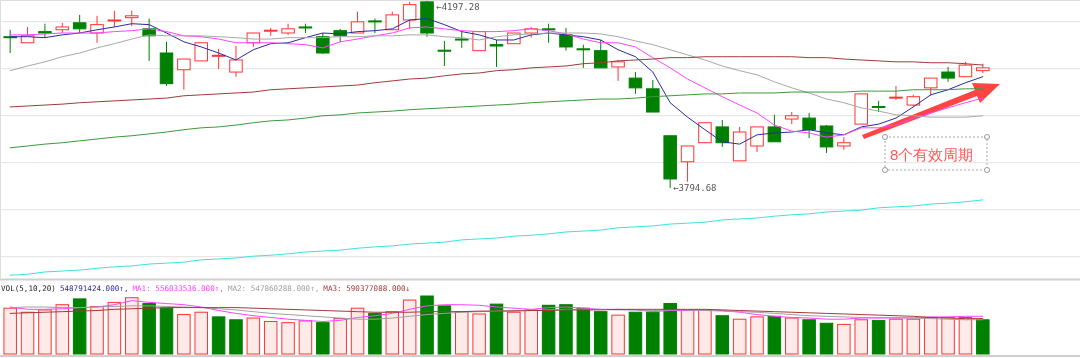 This screenshot has height=358, width=1080. What do you see at coordinates (932, 154) in the screenshot?
I see `annotation: 8个有效周期` at bounding box center [932, 154].